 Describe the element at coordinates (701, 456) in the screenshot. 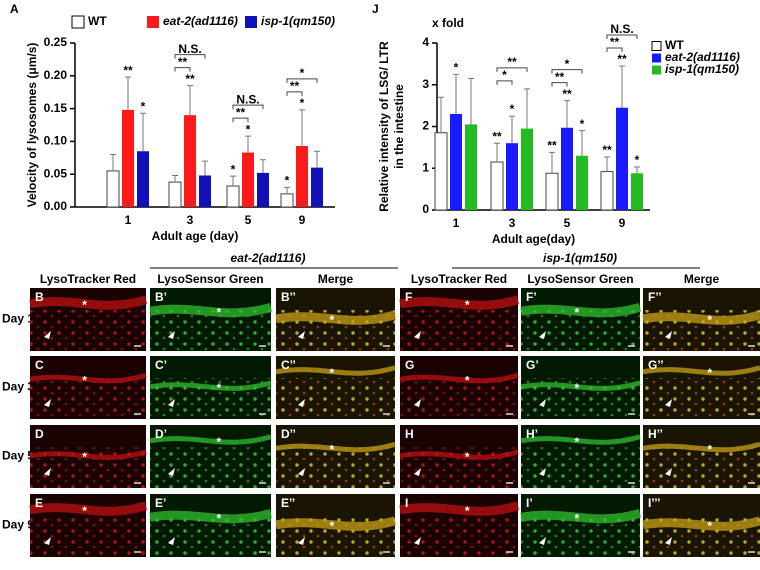

I see `micrograph: H’’ *` at that location.